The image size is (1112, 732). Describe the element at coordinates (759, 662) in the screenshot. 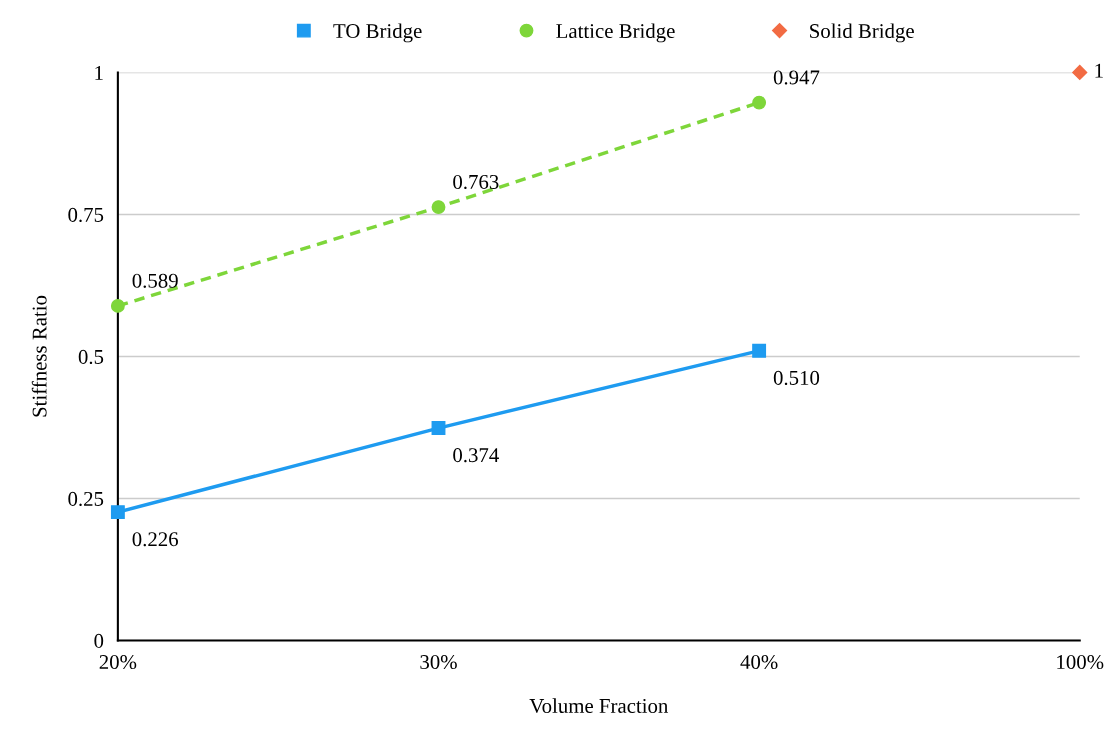

I see `x-tick-label: 40%` at that location.